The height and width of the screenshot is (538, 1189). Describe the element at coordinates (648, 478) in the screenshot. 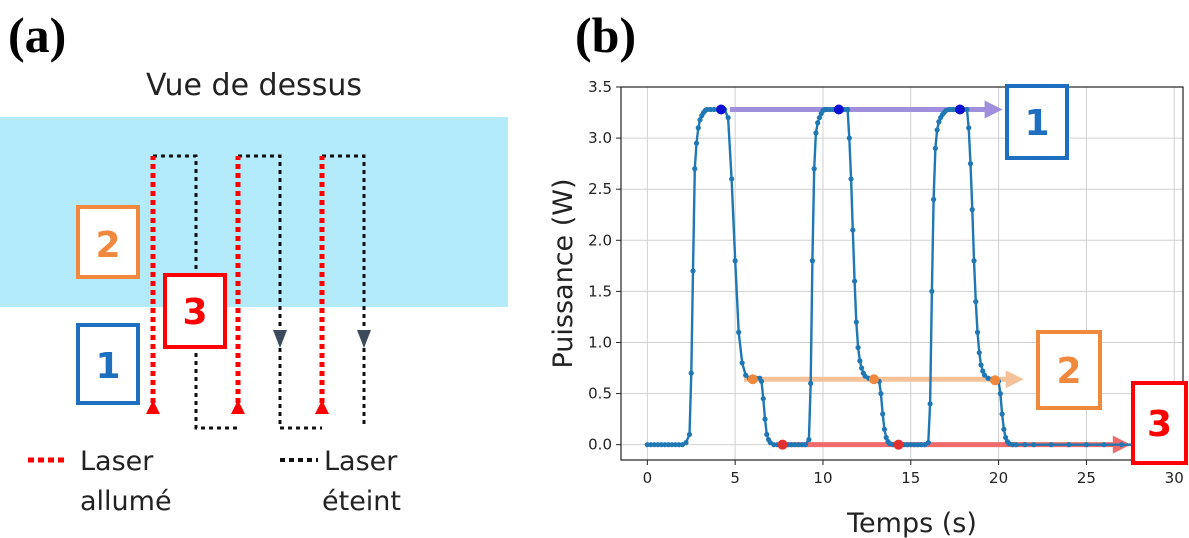

I see `x-tick-label: 0` at that location.